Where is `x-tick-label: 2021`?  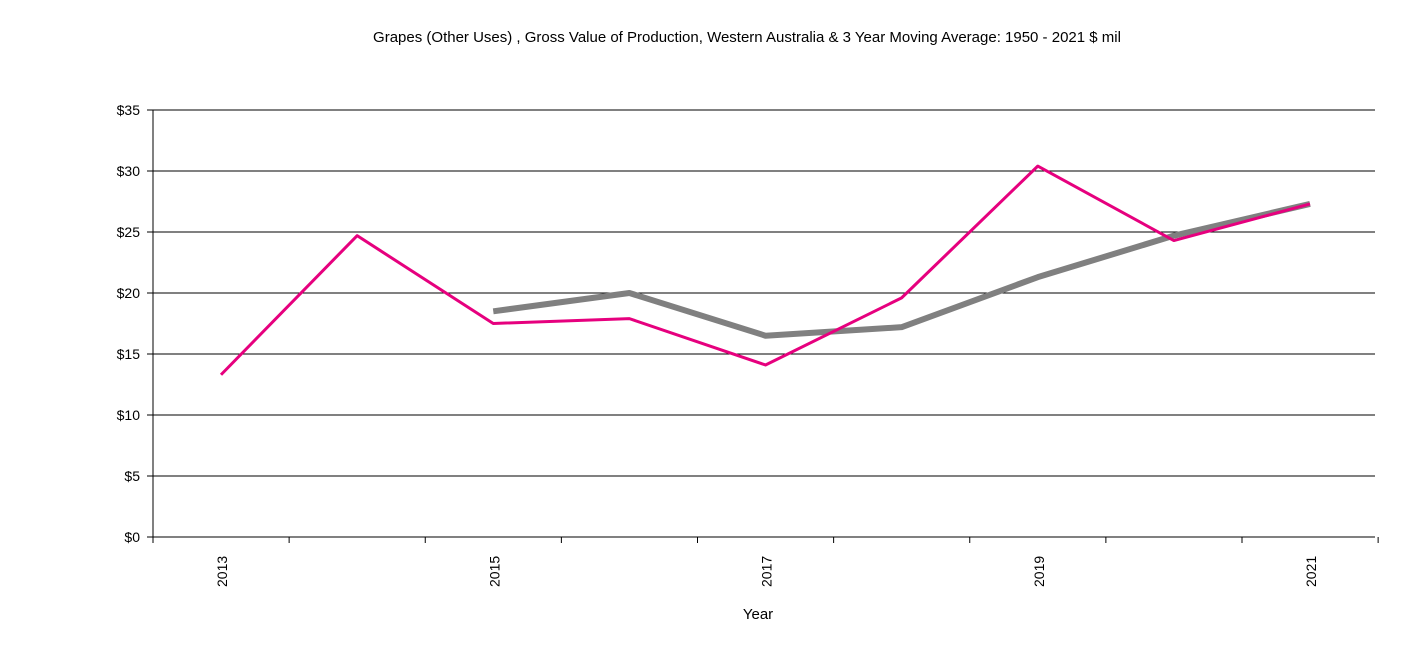 x-tick-label: 2021 is located at coordinates (1311, 571).